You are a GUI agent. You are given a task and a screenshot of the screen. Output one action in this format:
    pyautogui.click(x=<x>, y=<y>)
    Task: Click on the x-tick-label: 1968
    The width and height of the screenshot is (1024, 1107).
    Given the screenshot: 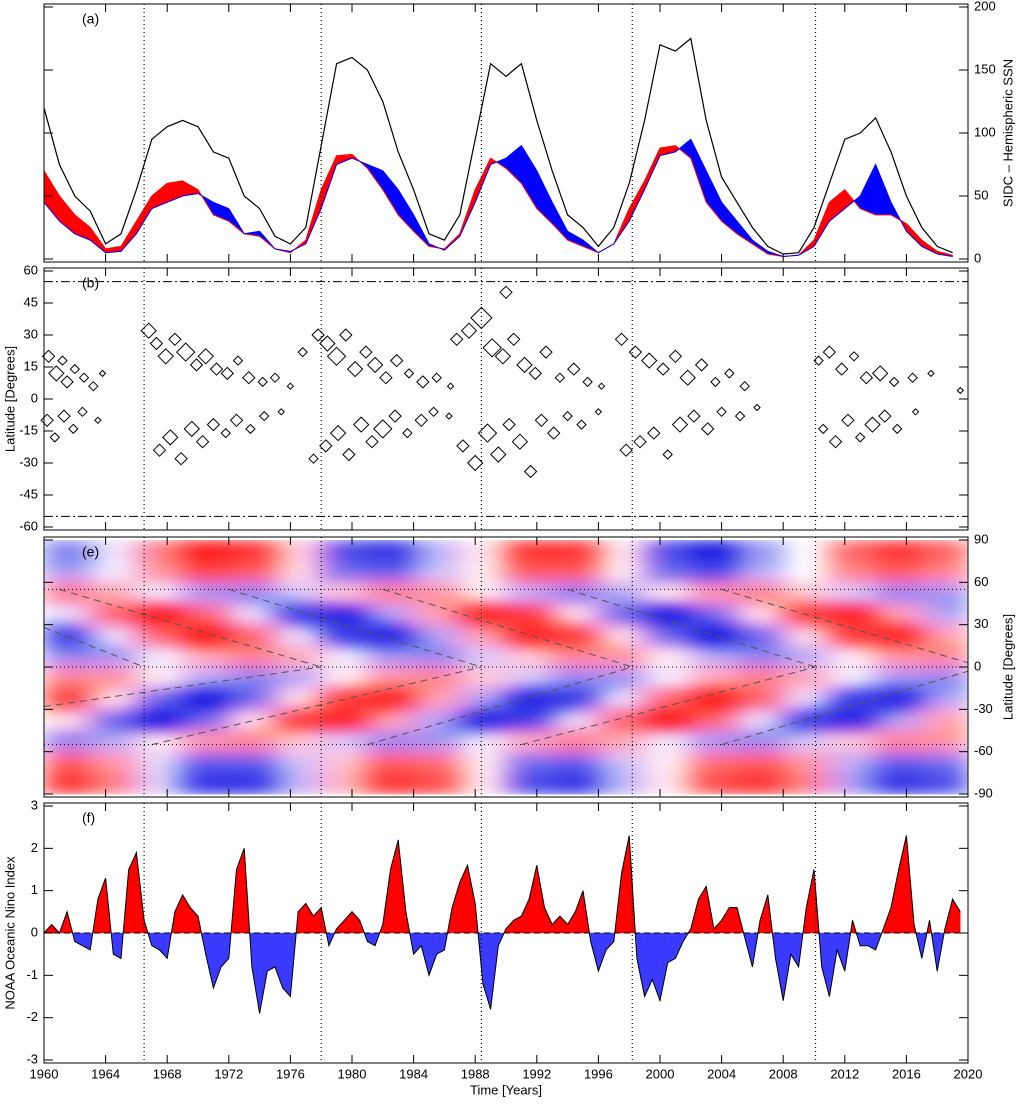 What is the action you would take?
    pyautogui.click(x=167, y=1073)
    